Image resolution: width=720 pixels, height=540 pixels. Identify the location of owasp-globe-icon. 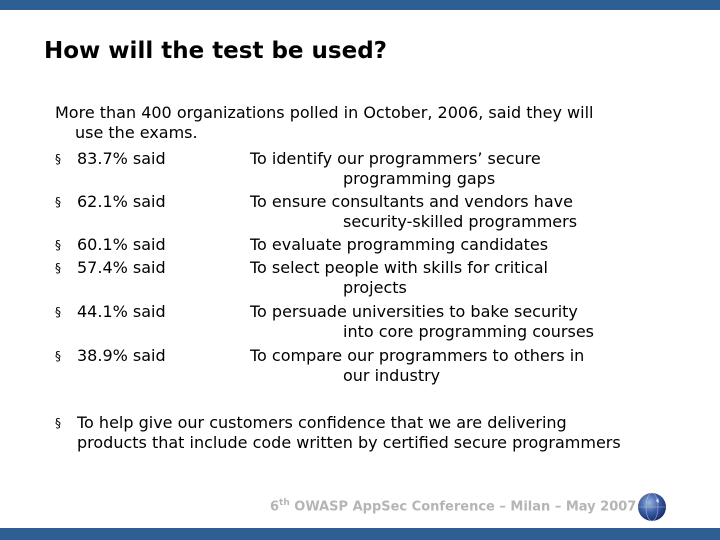
(652, 507).